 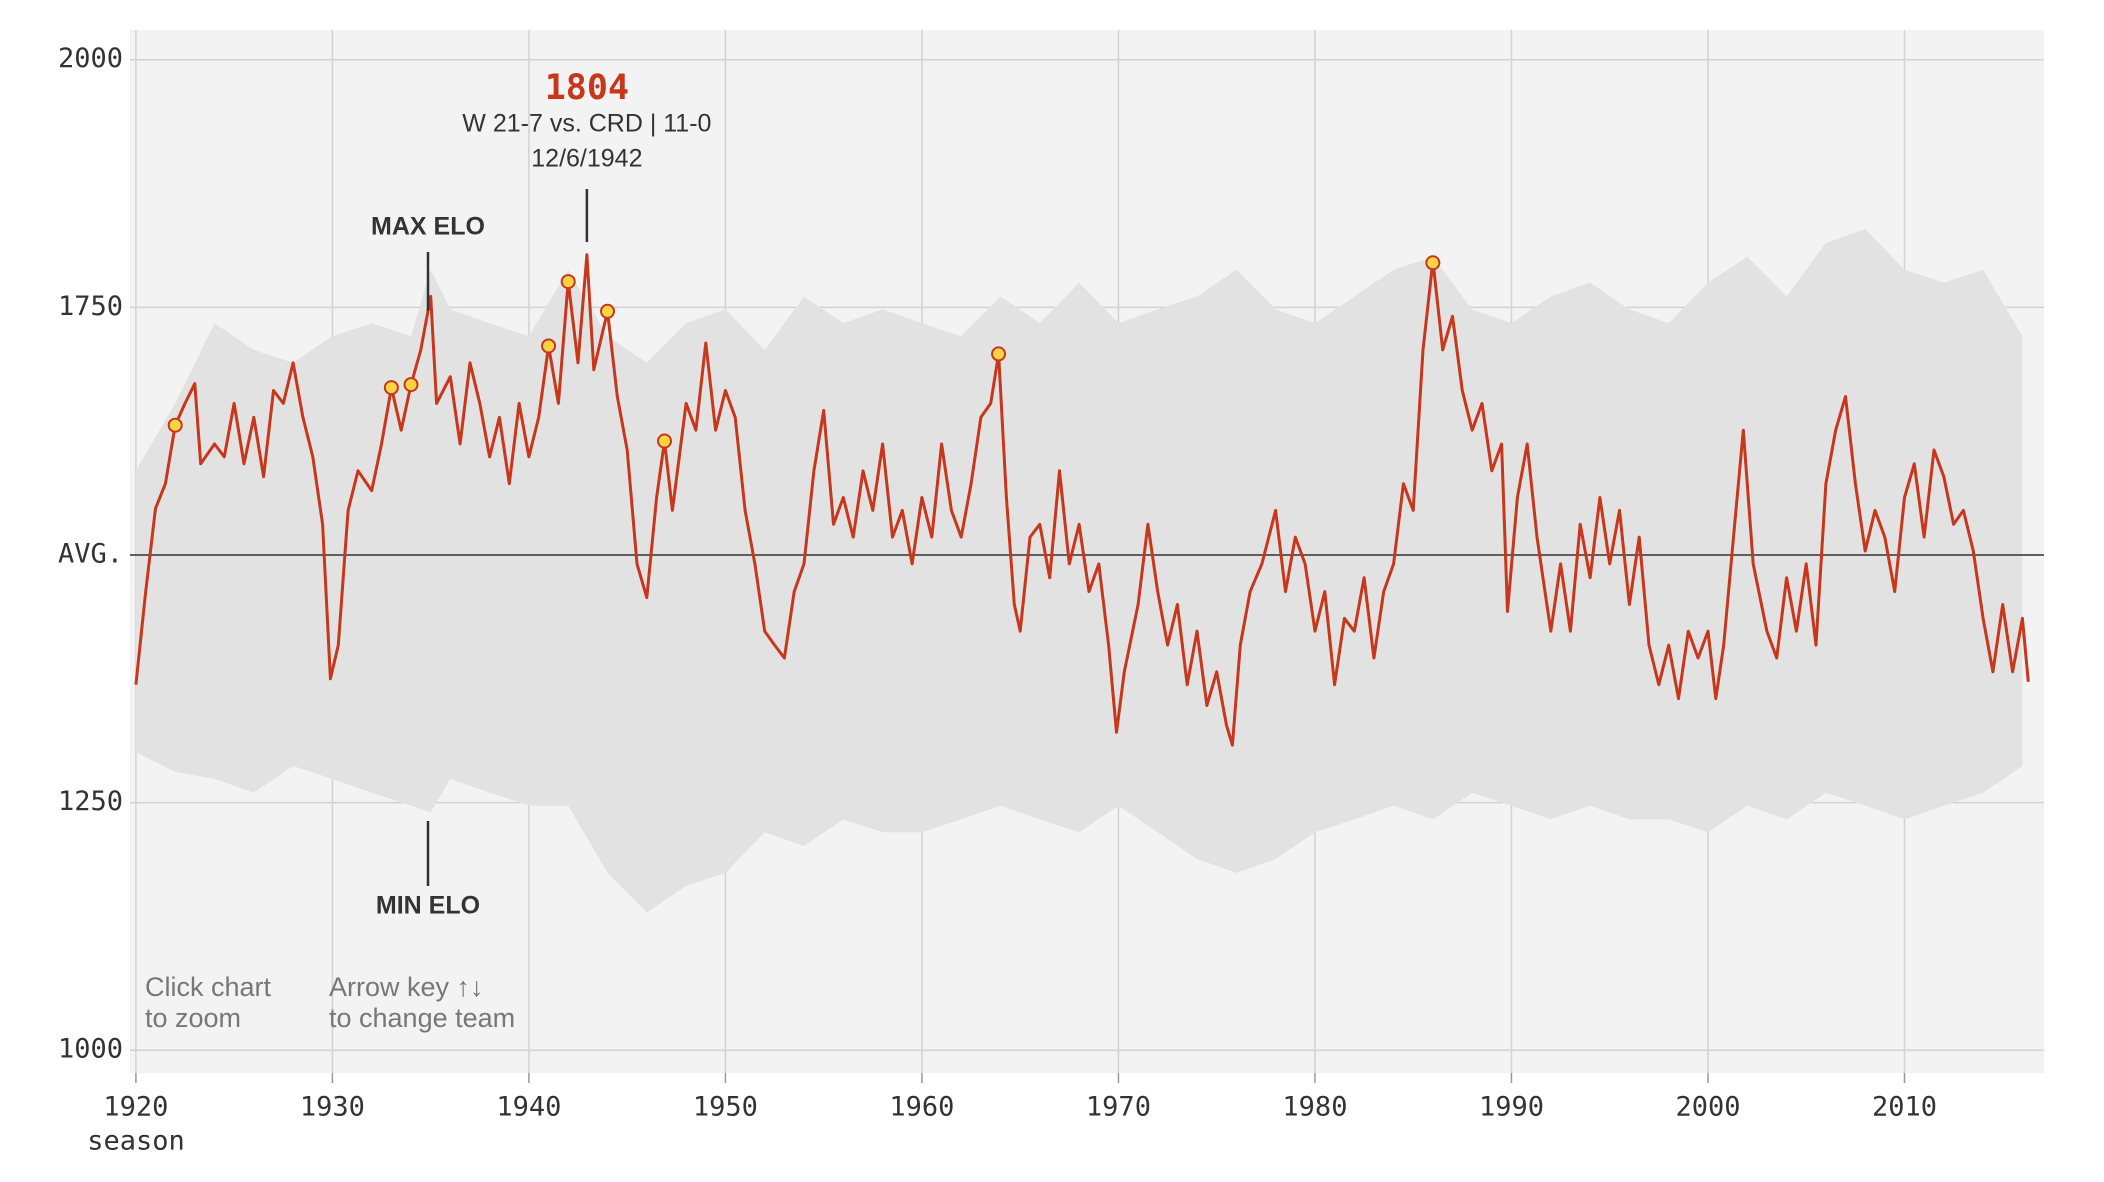 What do you see at coordinates (586, 159) in the screenshot?
I see `highlight-date: 12/6/1942` at bounding box center [586, 159].